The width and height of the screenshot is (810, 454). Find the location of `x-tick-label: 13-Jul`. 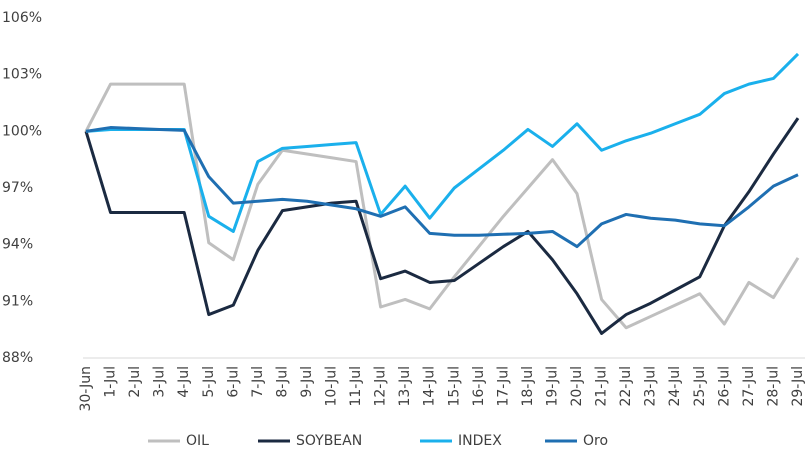

x-tick-label: 13-Jul is located at coordinates (405, 386).